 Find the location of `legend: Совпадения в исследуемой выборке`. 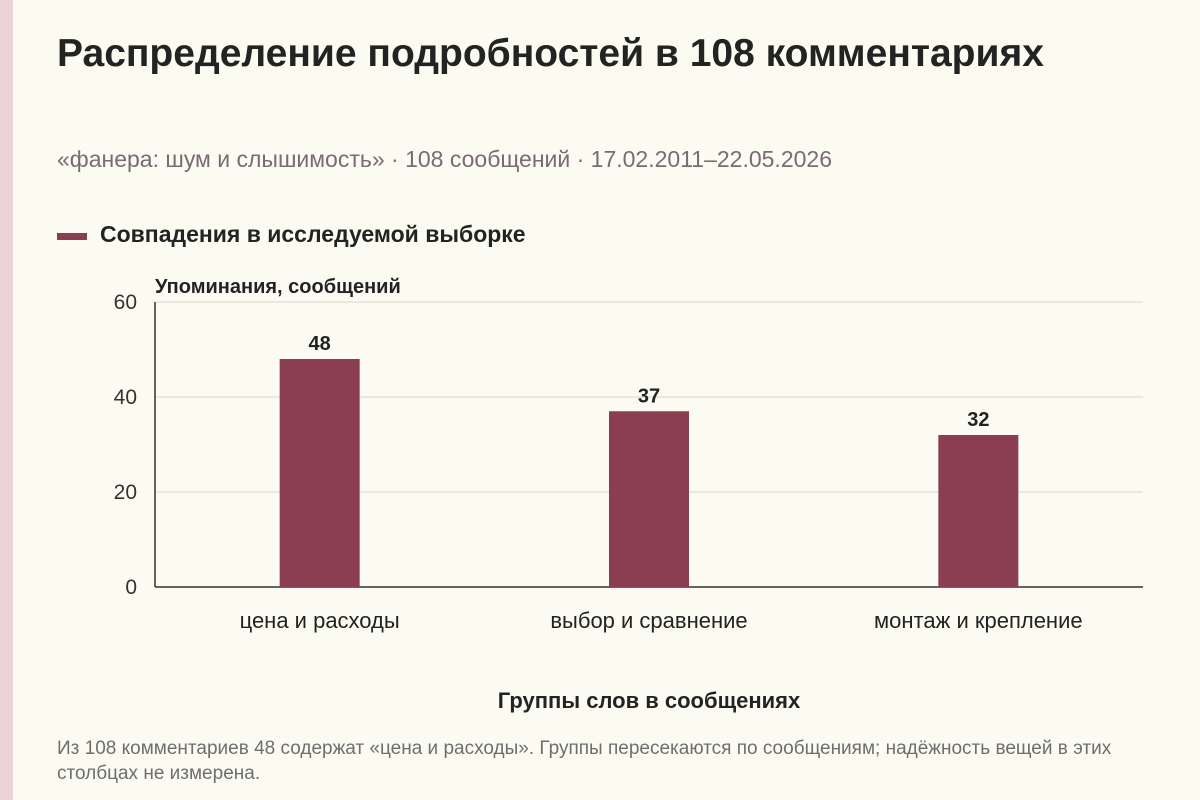

legend: Совпадения в исследуемой выборке is located at coordinates (291, 234).